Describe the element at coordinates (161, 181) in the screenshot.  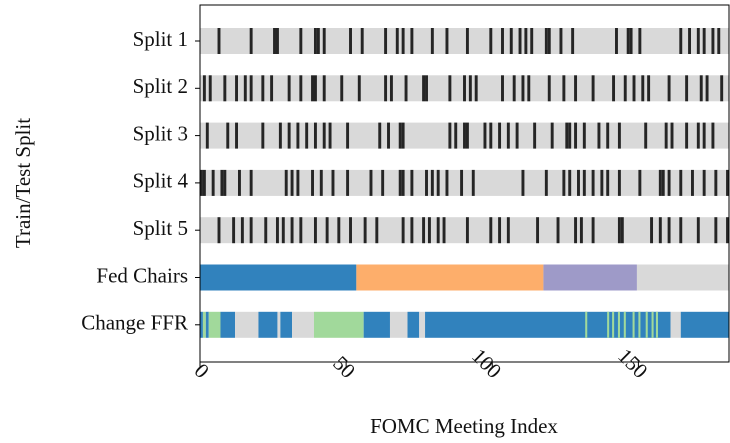
I see `y-tick-label: Split 4` at that location.